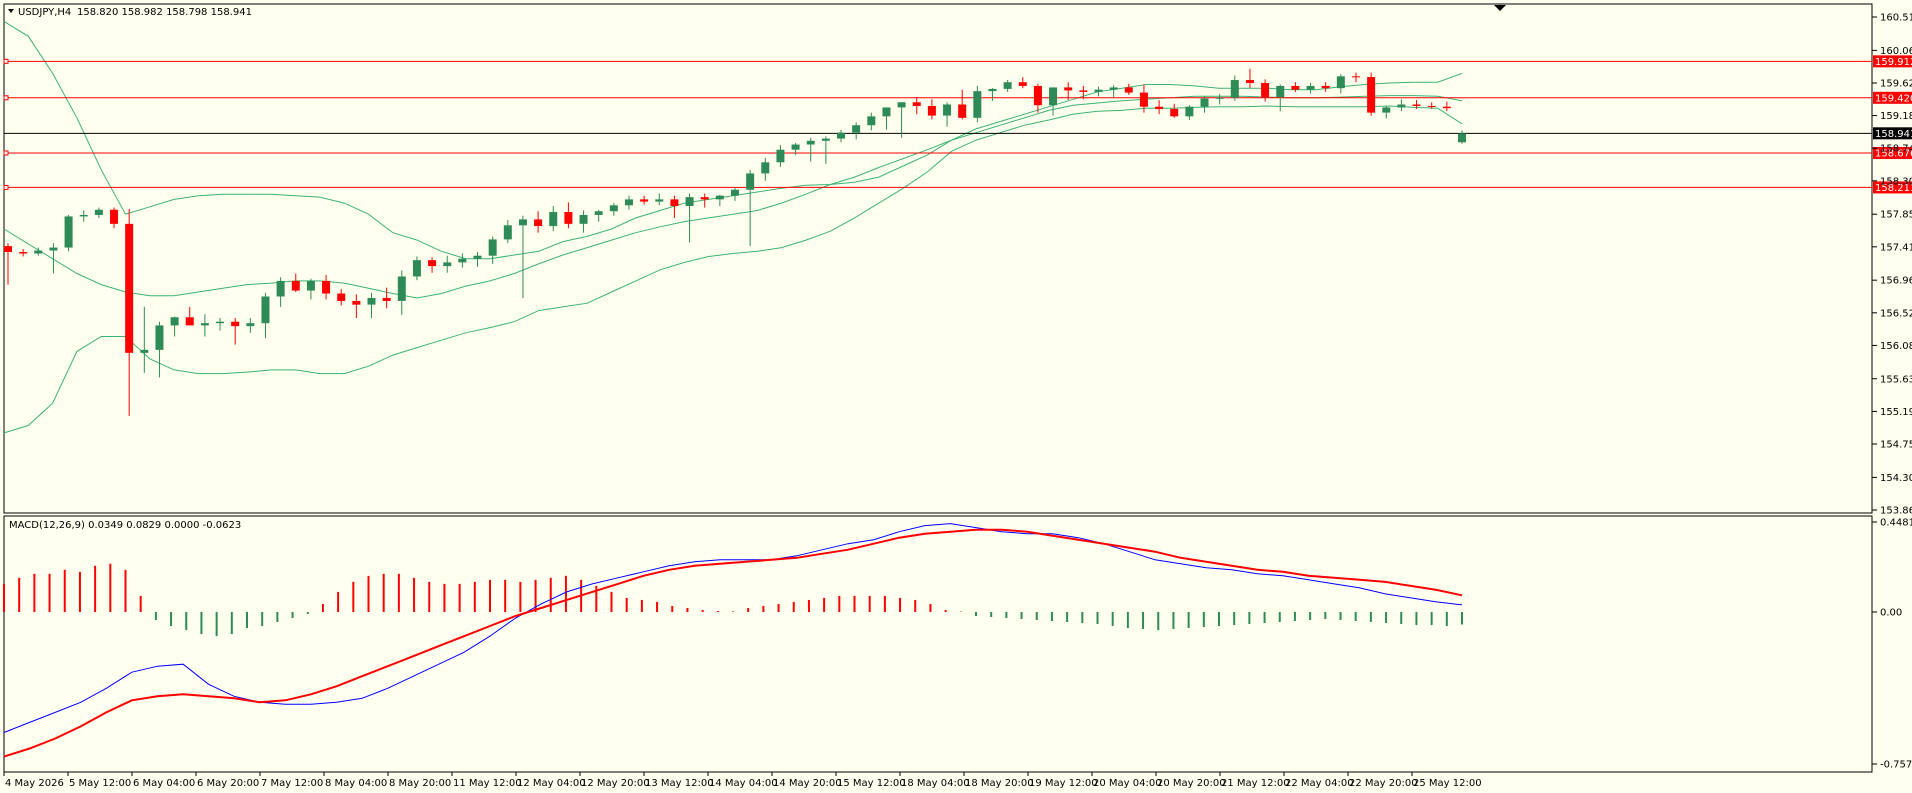 The image size is (1912, 793). Describe the element at coordinates (1896, 18) in the screenshot. I see `price-tick-label: 160.510` at that location.